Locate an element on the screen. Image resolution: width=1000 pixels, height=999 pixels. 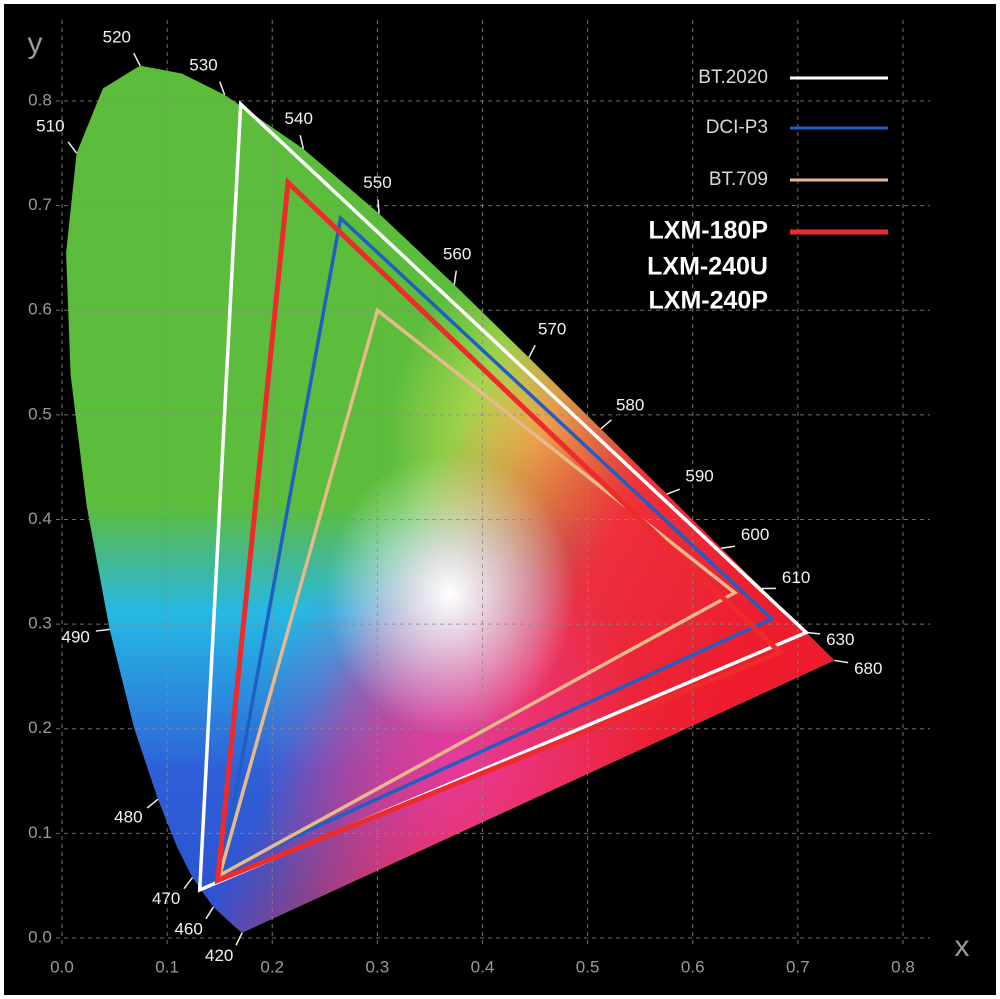
wavelength-label: 680 is located at coordinates (868, 668).